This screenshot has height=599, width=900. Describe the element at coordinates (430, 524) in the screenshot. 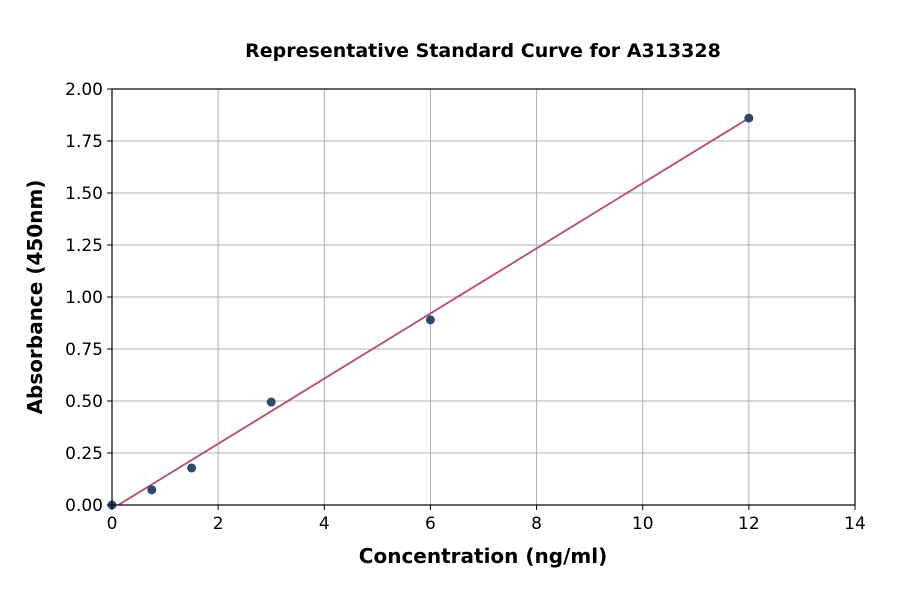

I see `x-tick-label: 6` at that location.